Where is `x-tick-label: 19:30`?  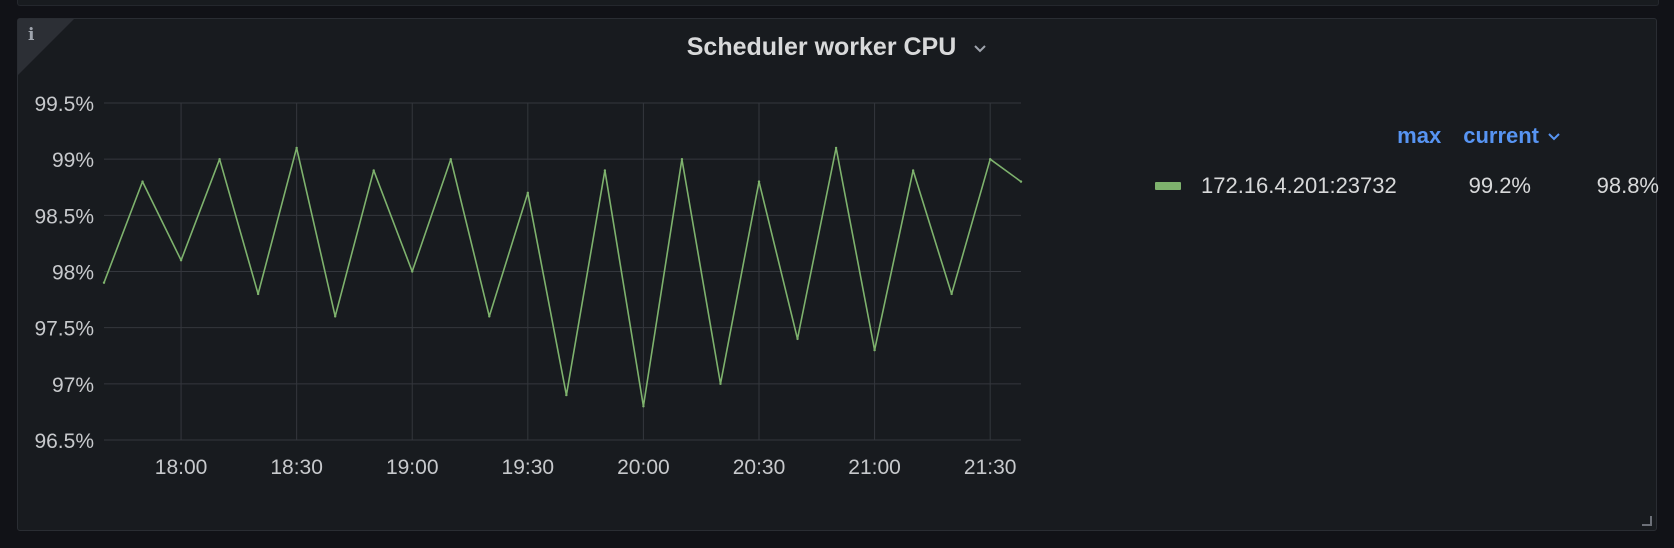 x-tick-label: 19:30 is located at coordinates (528, 467).